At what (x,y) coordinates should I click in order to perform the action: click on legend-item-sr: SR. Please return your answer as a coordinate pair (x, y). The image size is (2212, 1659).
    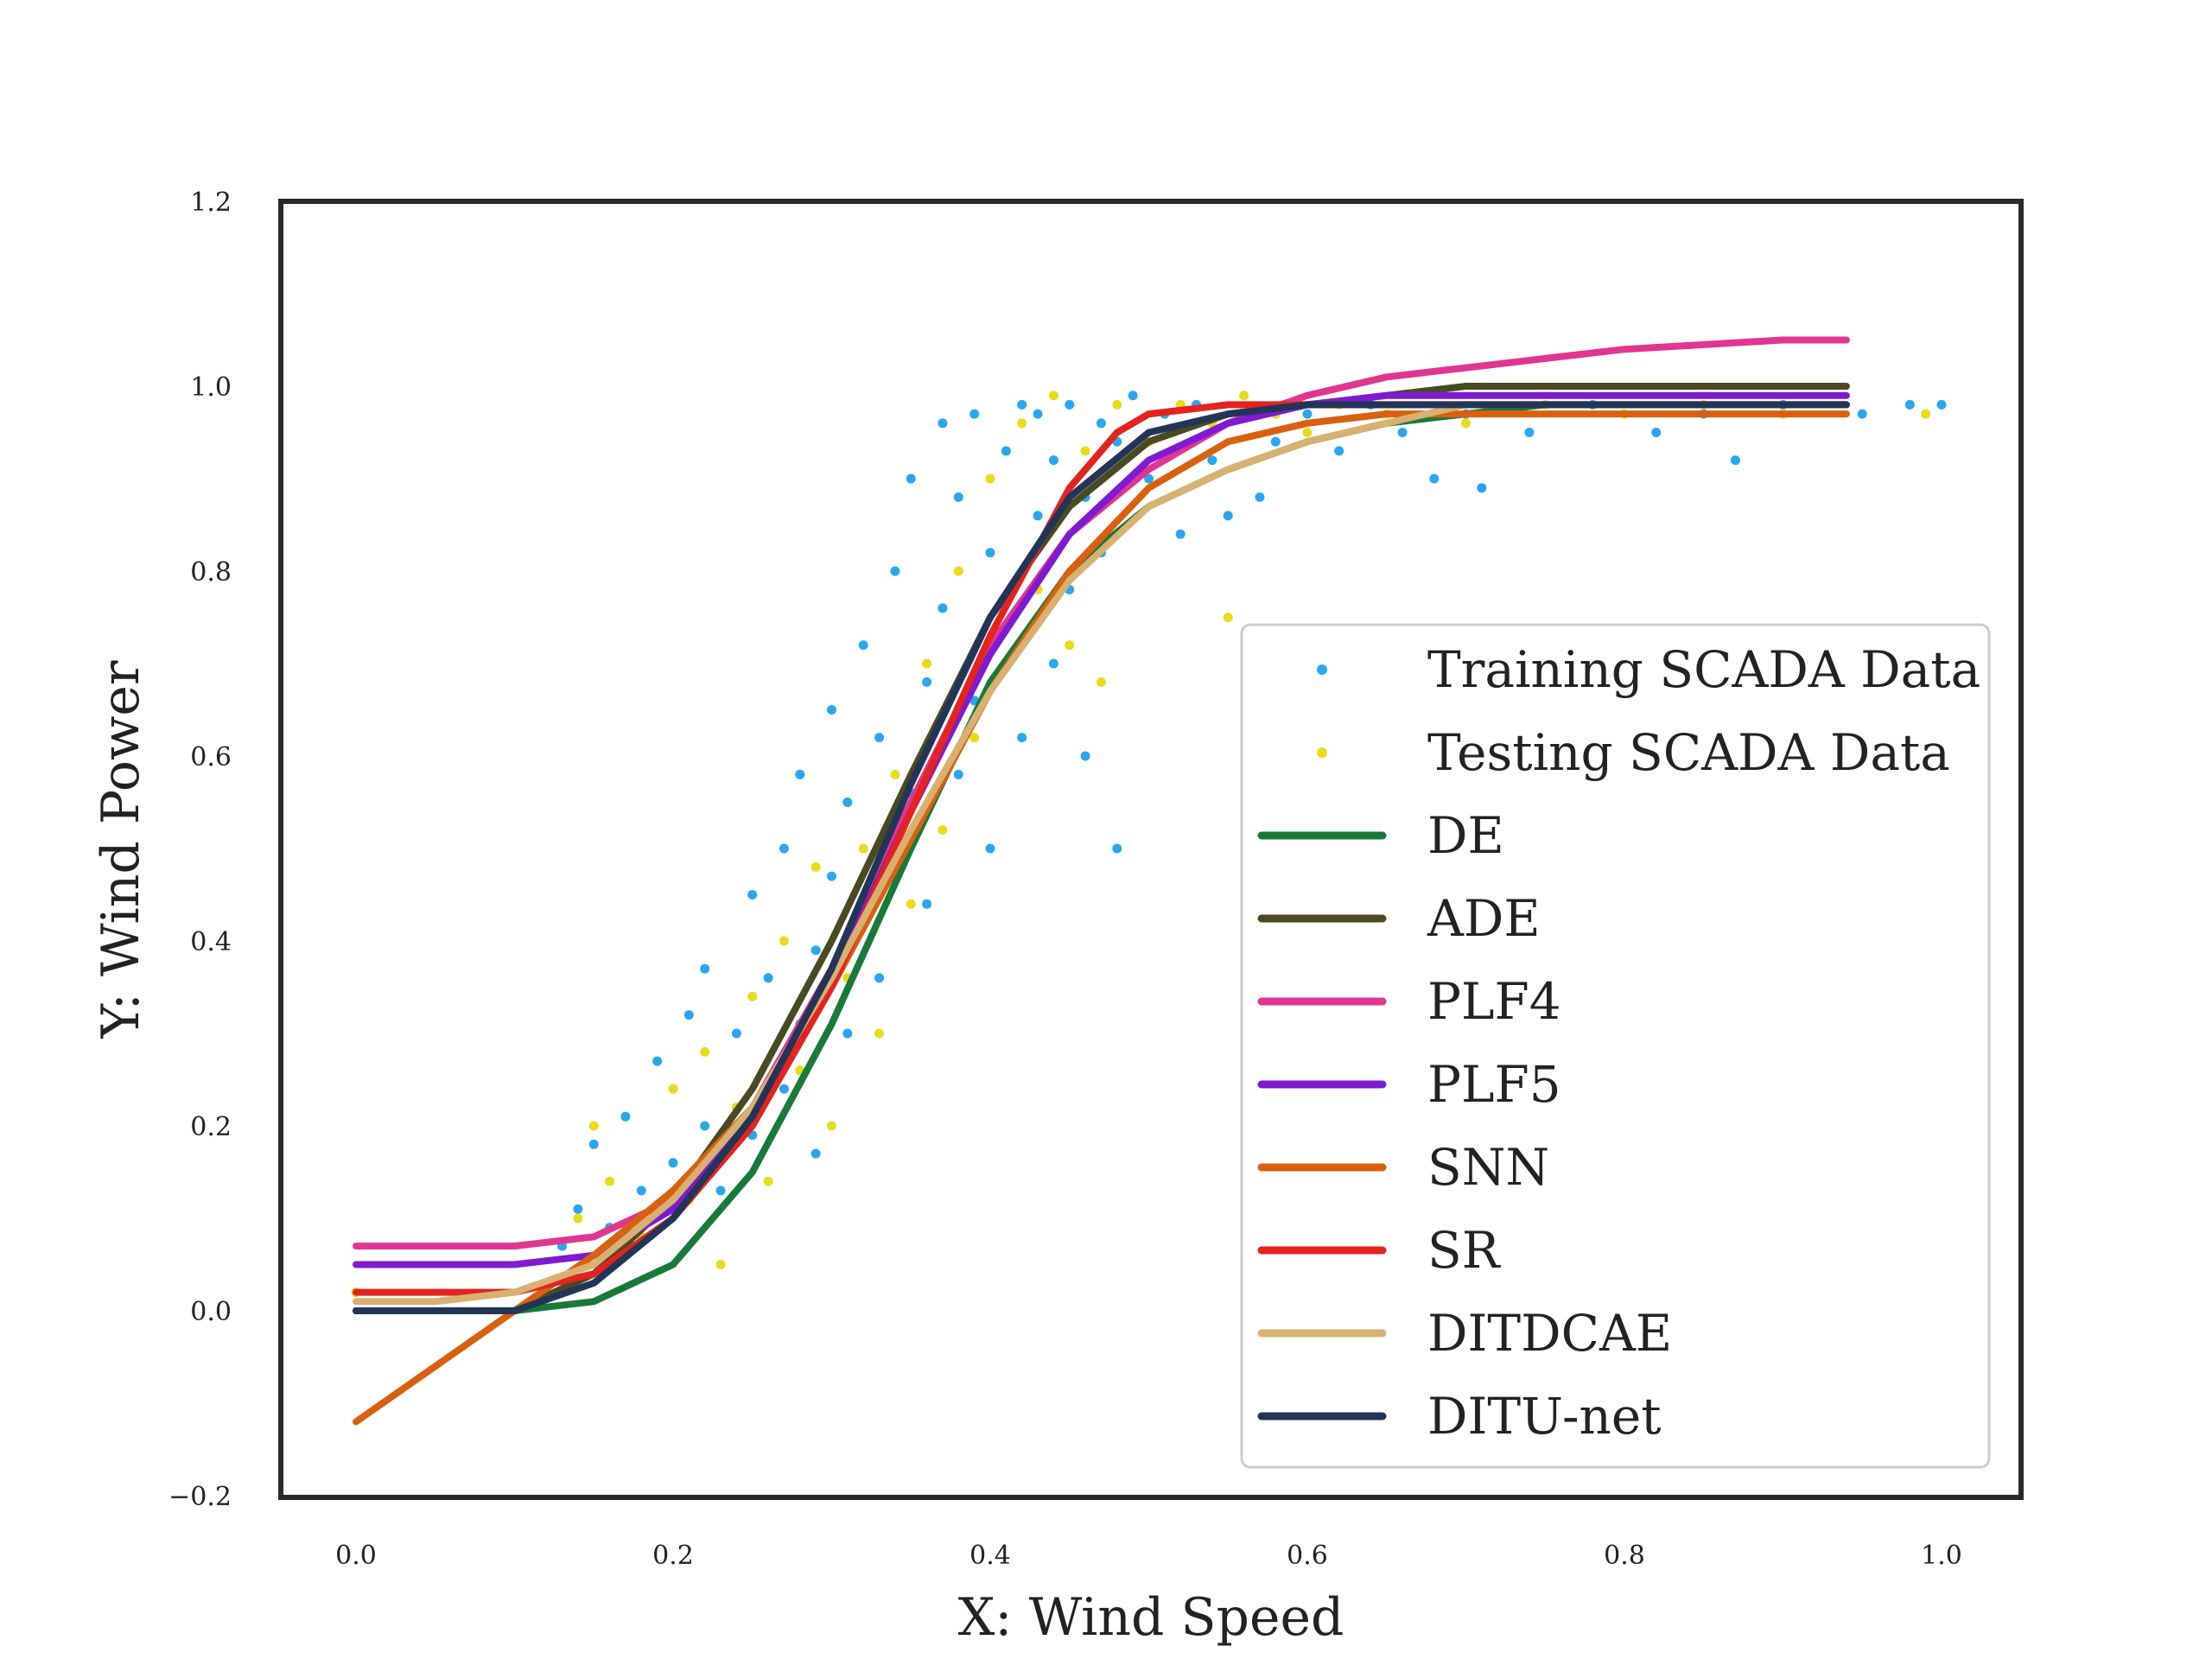
    Looking at the image, I should click on (1379, 1250).